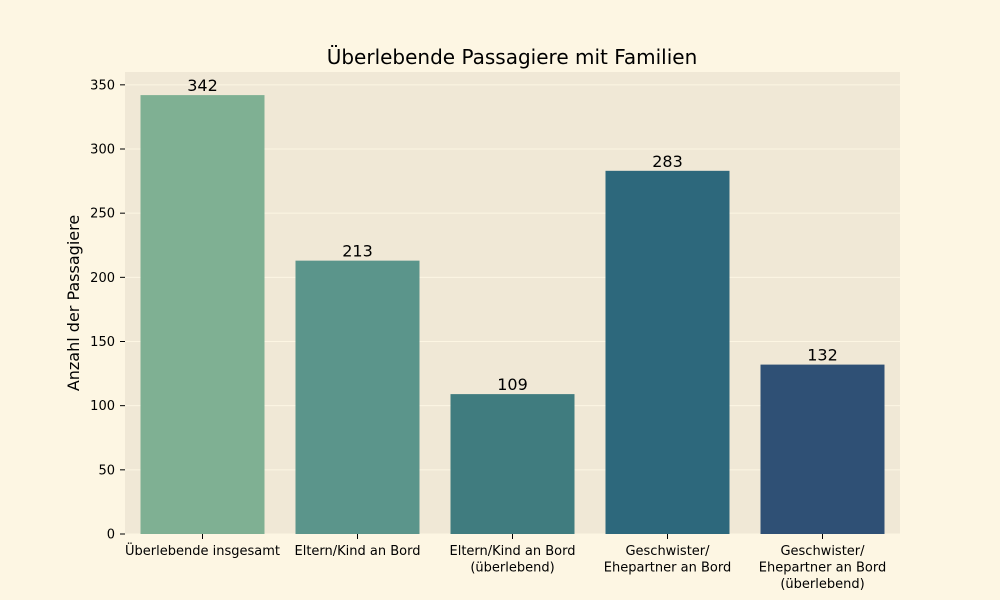 The width and height of the screenshot is (1000, 600). Describe the element at coordinates (667, 161) in the screenshot. I see `data-label: 283` at that location.